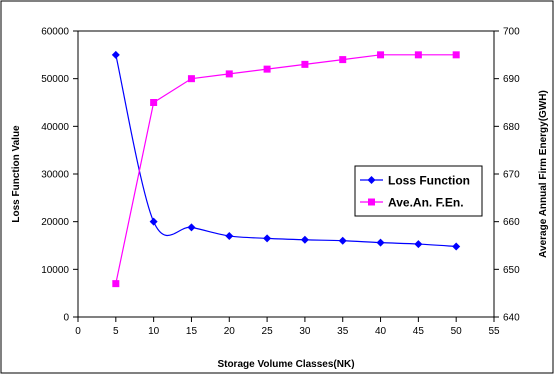  I want to click on y-tick-label: 30000, so click(55, 175).